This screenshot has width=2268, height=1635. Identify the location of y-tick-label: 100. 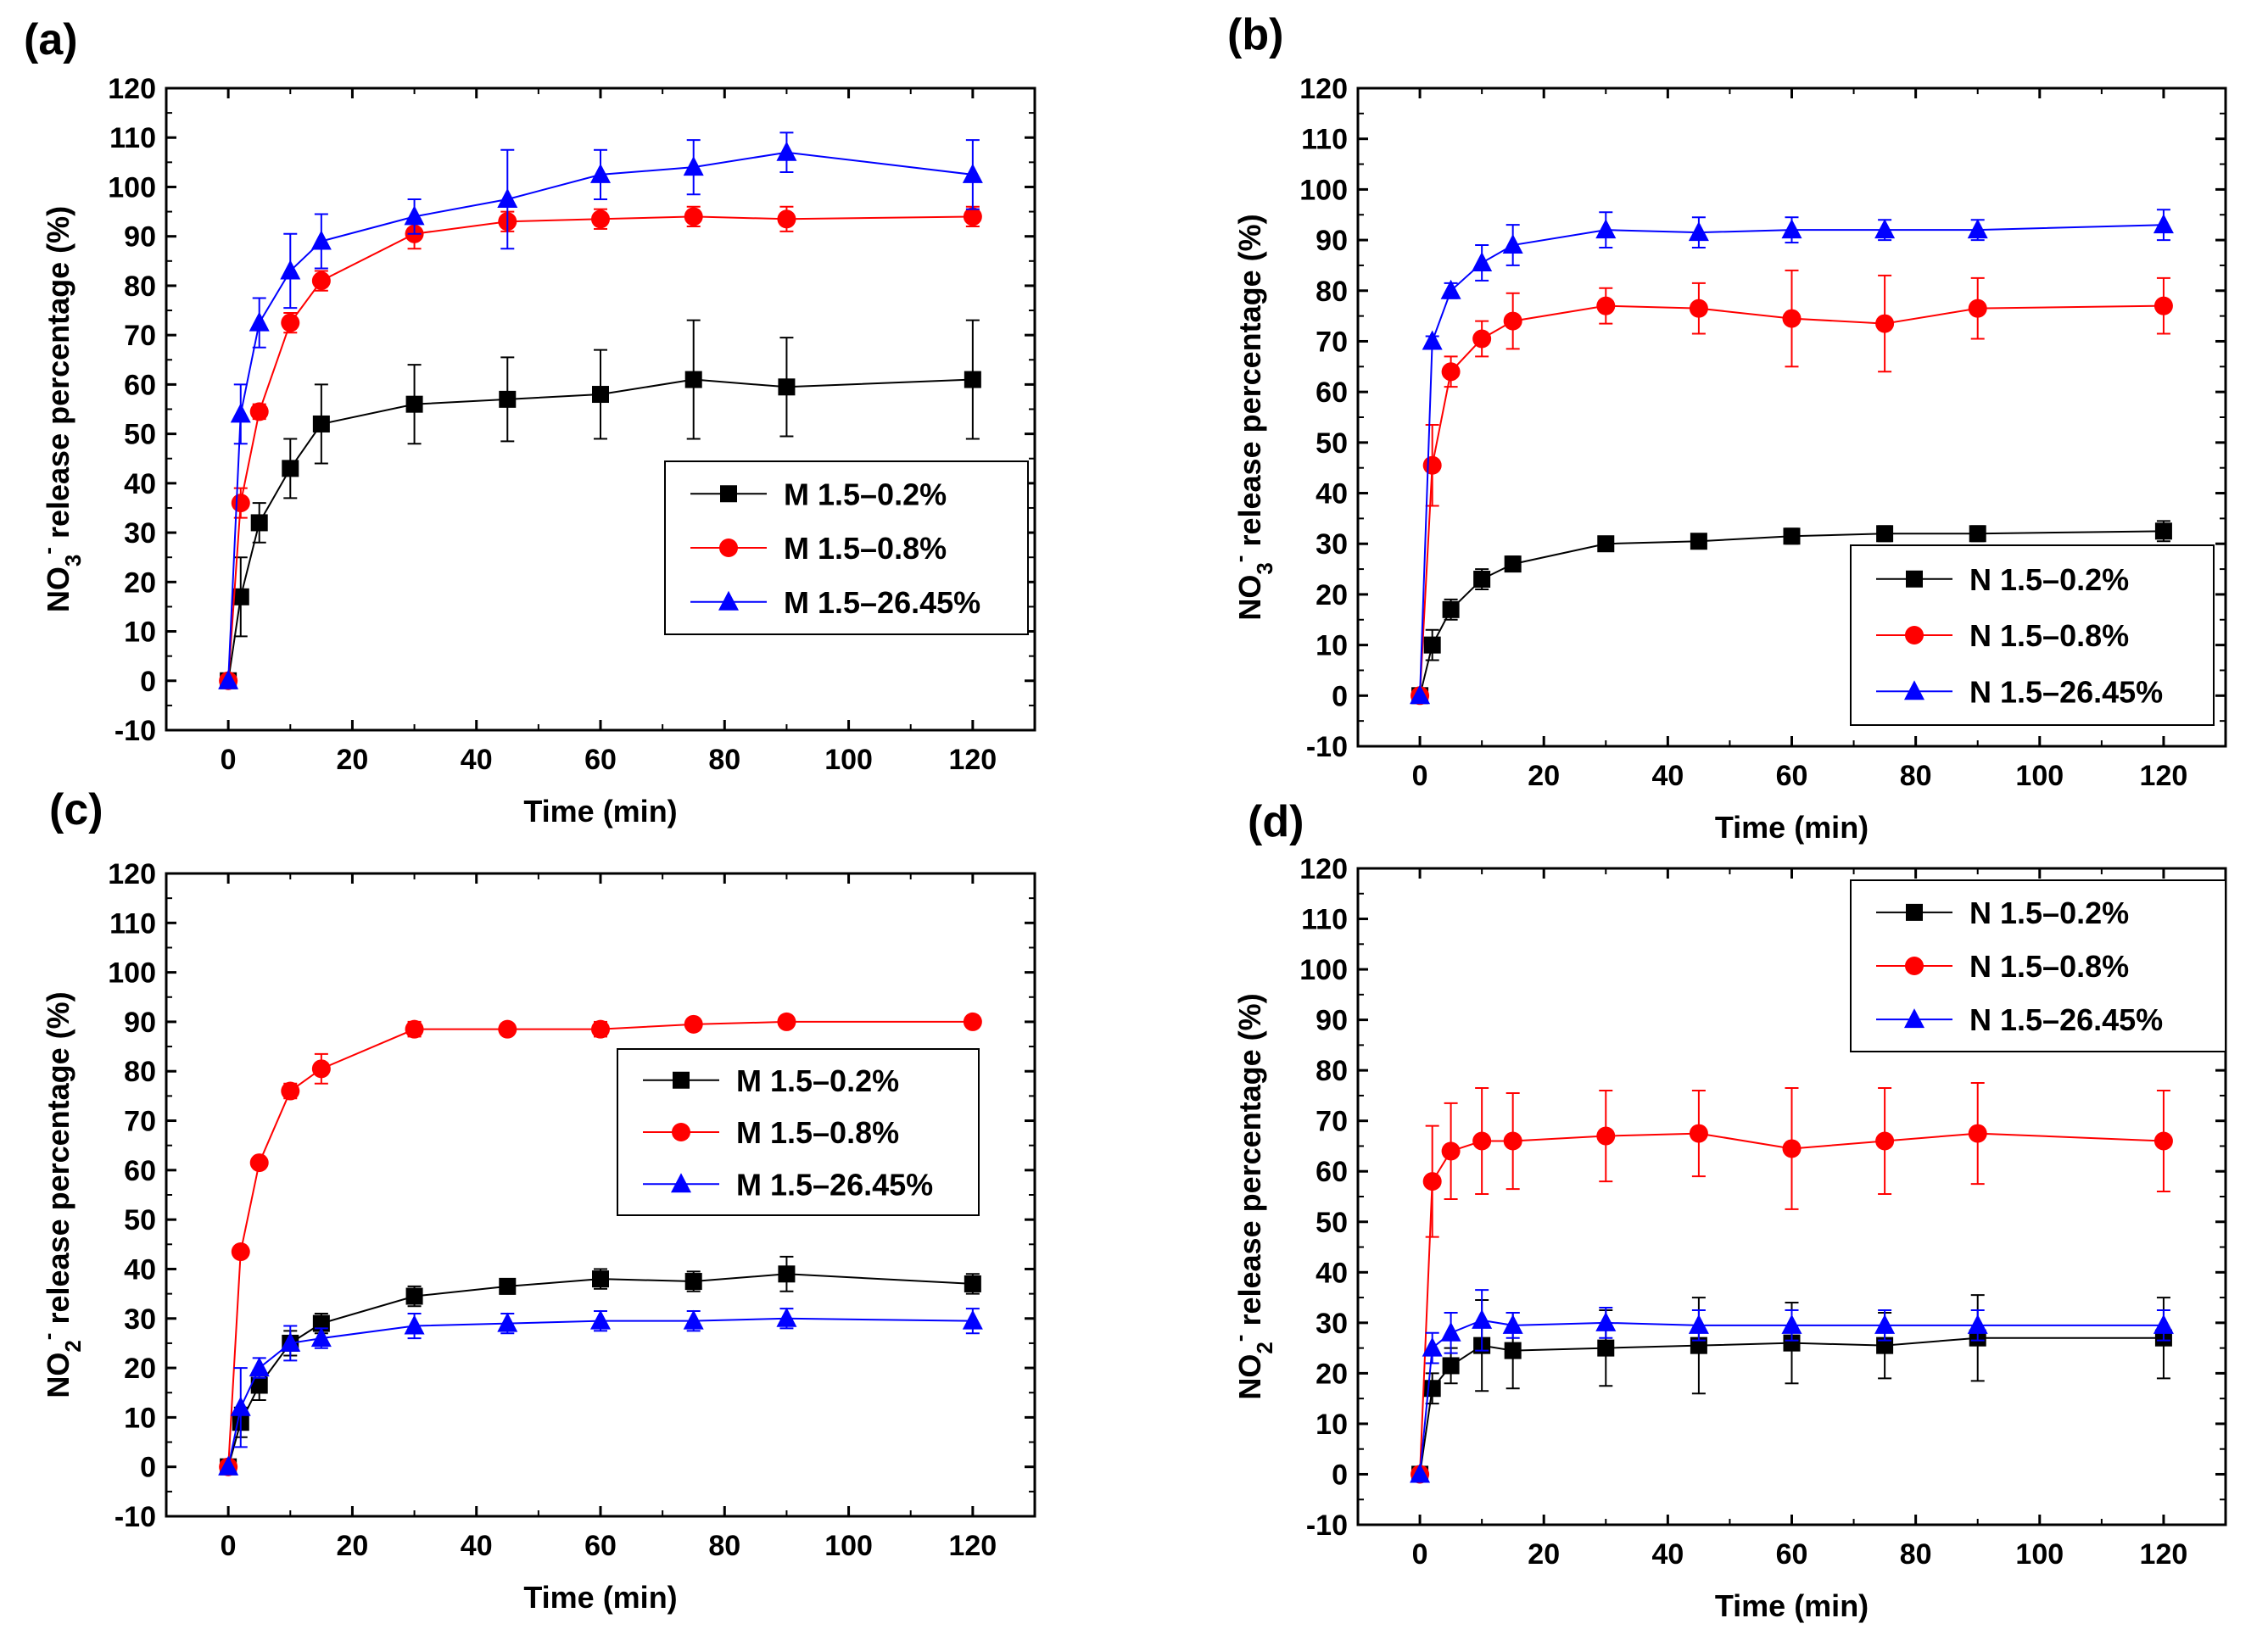
(132, 973).